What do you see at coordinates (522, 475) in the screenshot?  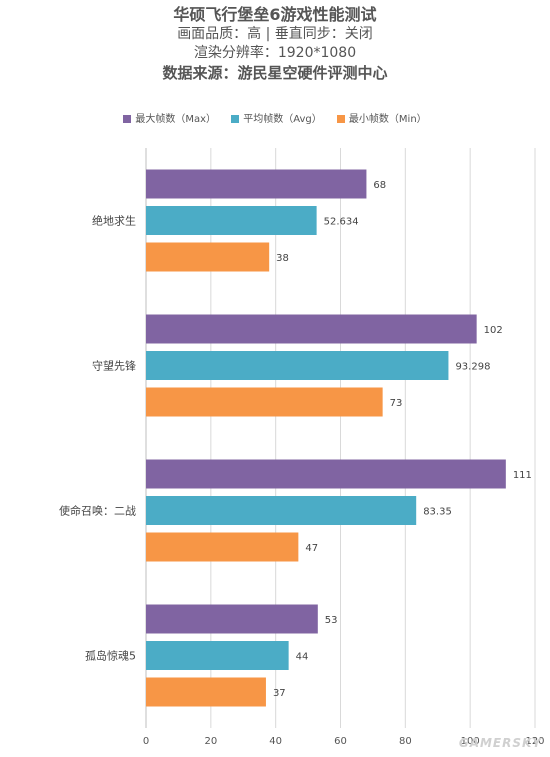 I see `data-label: 111` at bounding box center [522, 475].